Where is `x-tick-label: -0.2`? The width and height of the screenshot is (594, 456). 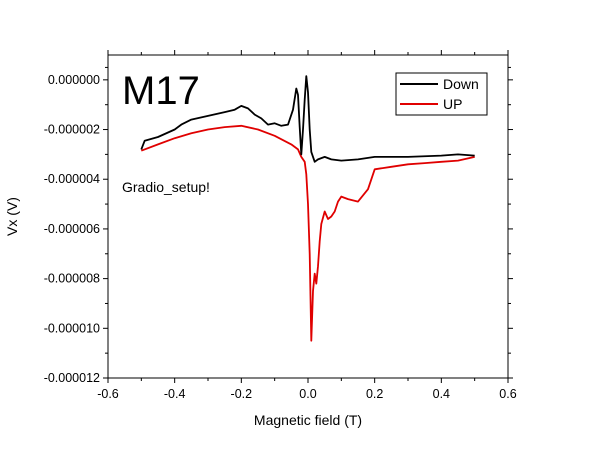 x-tick-label: -0.2 is located at coordinates (242, 394).